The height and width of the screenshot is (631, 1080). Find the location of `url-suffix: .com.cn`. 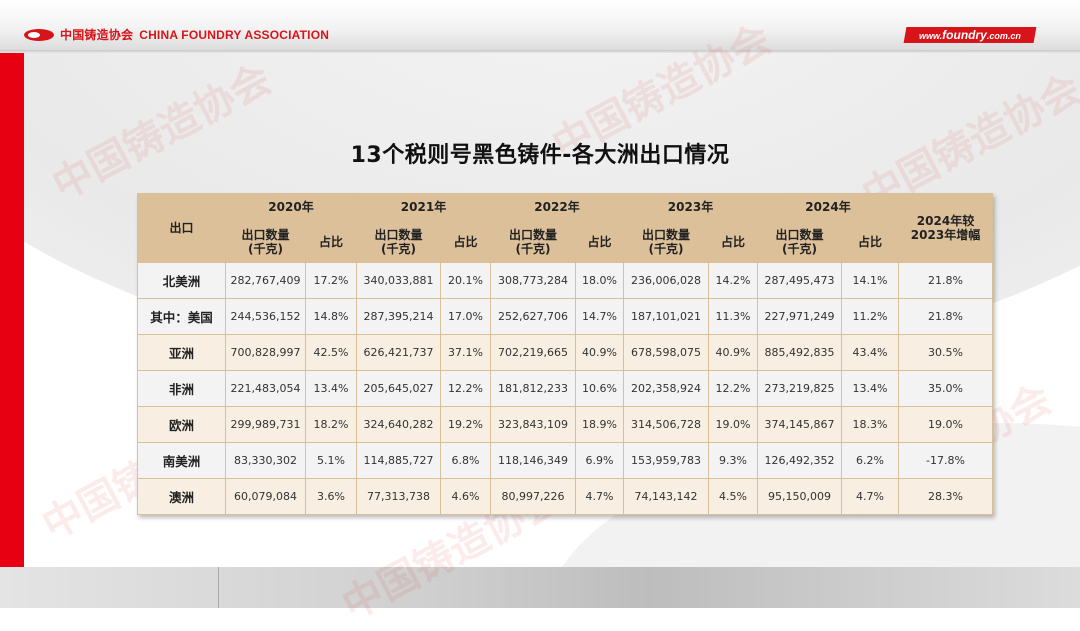

url-suffix: .com.cn is located at coordinates (1003, 36).